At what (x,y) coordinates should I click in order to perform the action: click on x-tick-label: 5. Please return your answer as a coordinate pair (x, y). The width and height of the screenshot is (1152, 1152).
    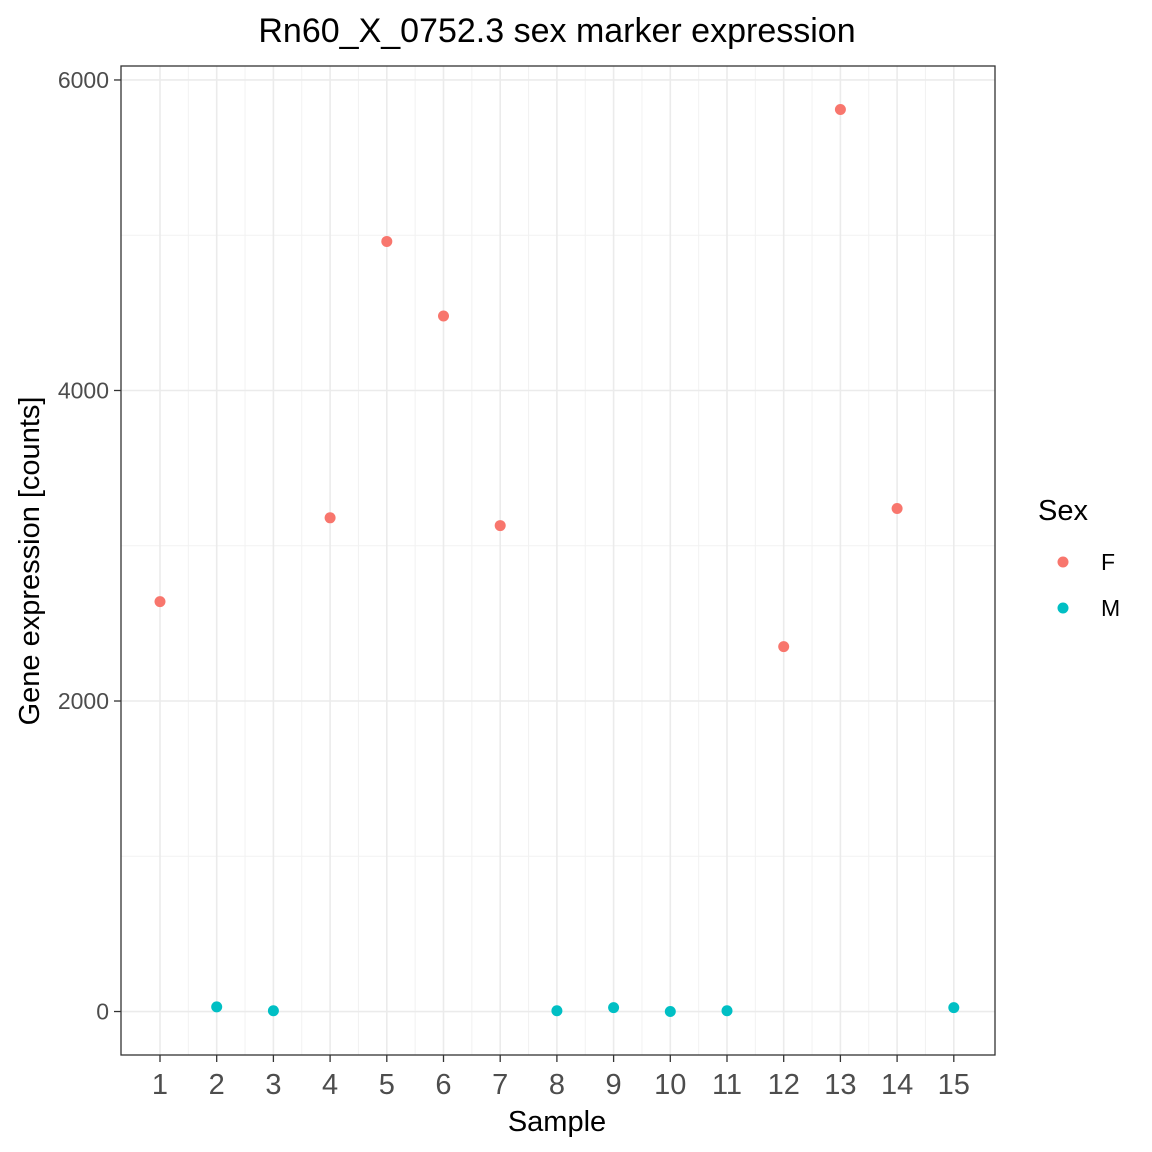
    Looking at the image, I should click on (387, 1085).